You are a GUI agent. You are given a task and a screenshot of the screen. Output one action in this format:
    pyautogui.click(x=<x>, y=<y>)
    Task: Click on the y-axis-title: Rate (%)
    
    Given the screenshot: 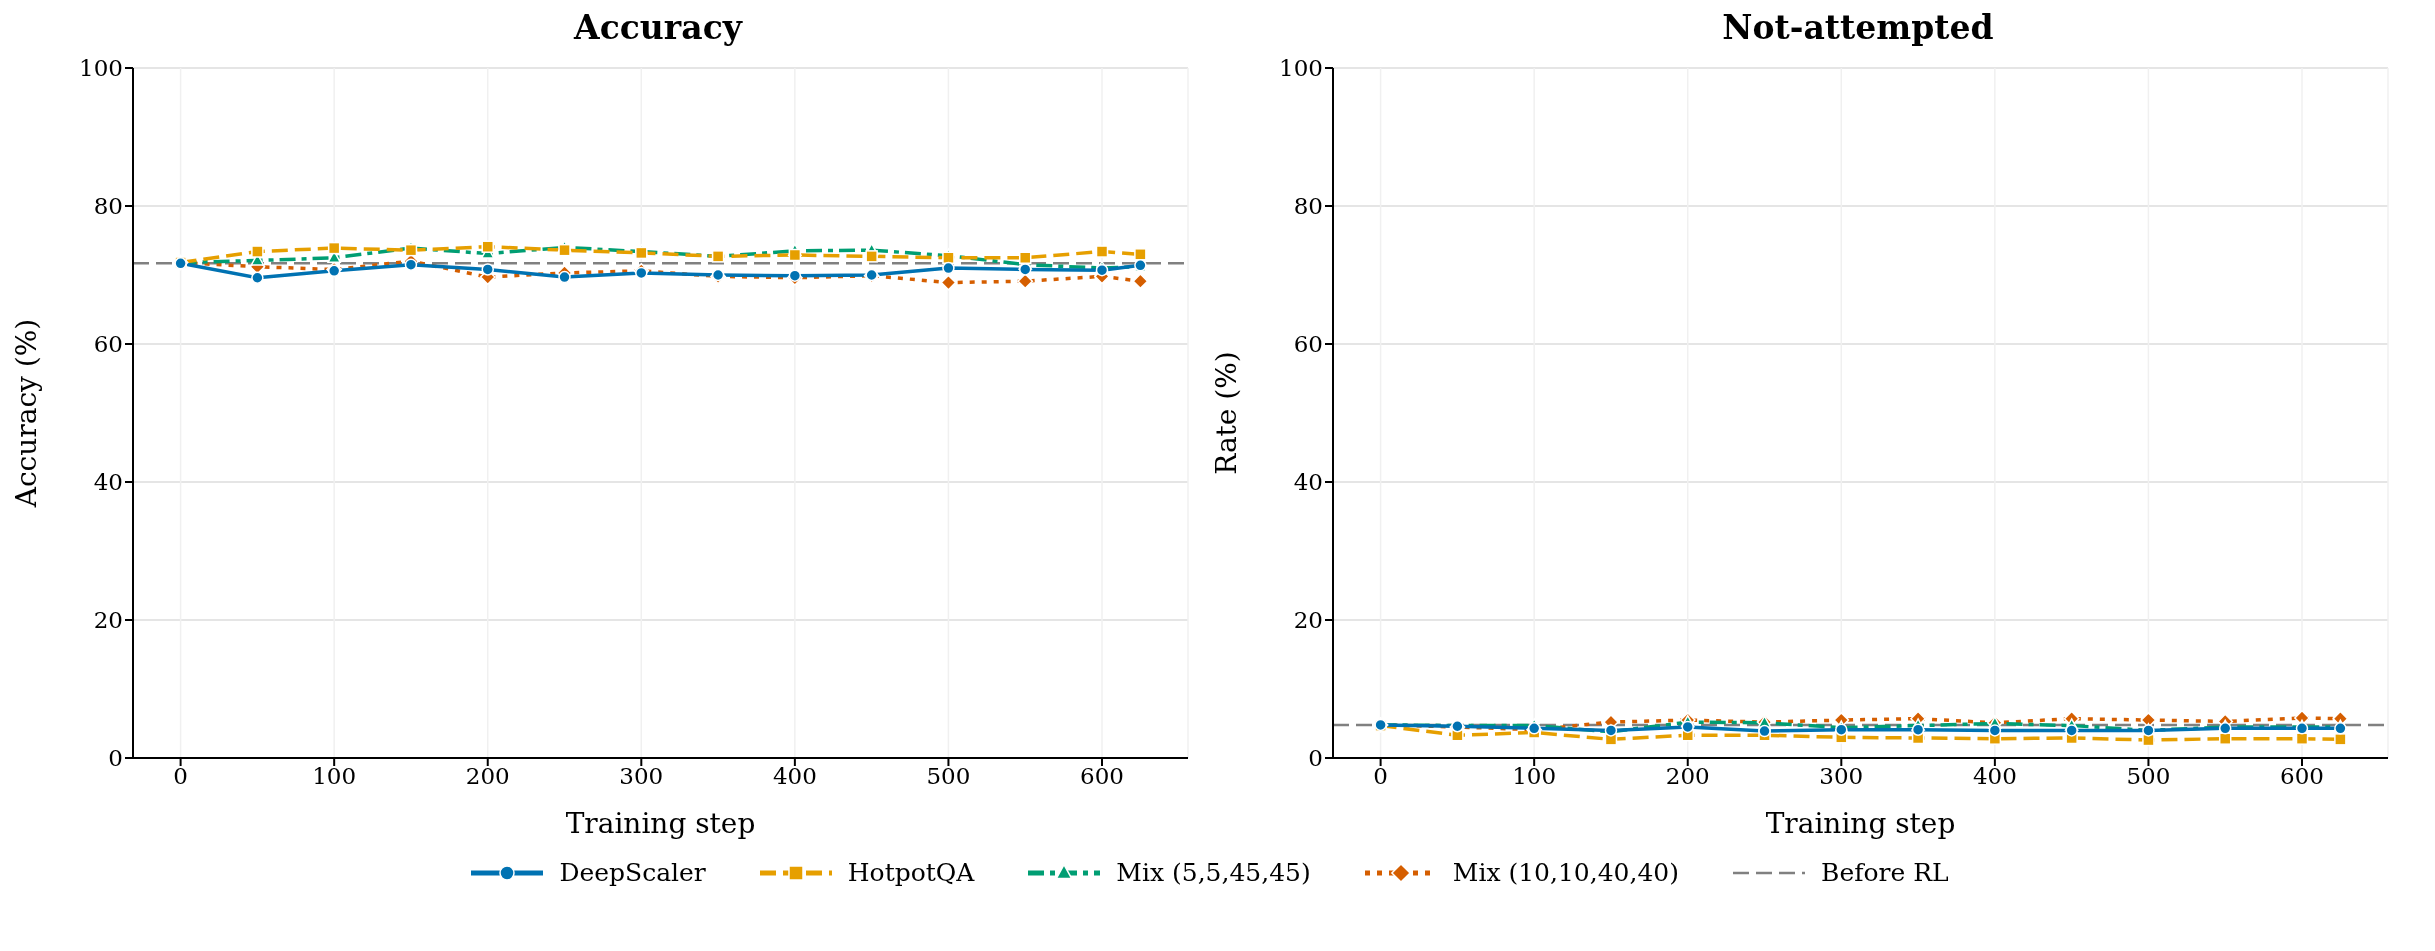 What is the action you would take?
    pyautogui.click(x=1226, y=413)
    